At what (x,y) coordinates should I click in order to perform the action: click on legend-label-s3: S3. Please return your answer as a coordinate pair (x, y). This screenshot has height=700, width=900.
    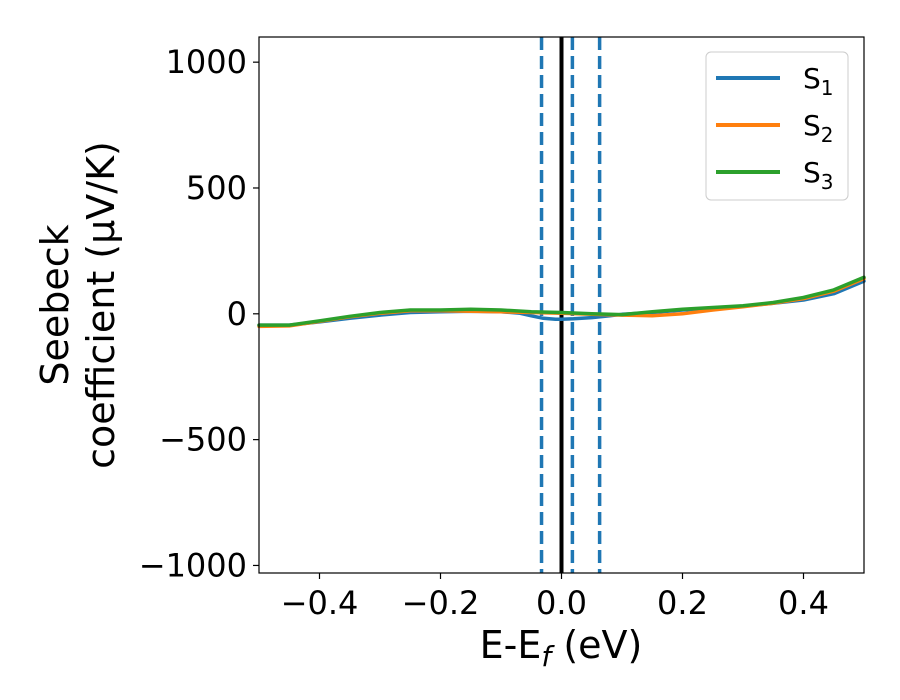
    Looking at the image, I should click on (818, 175).